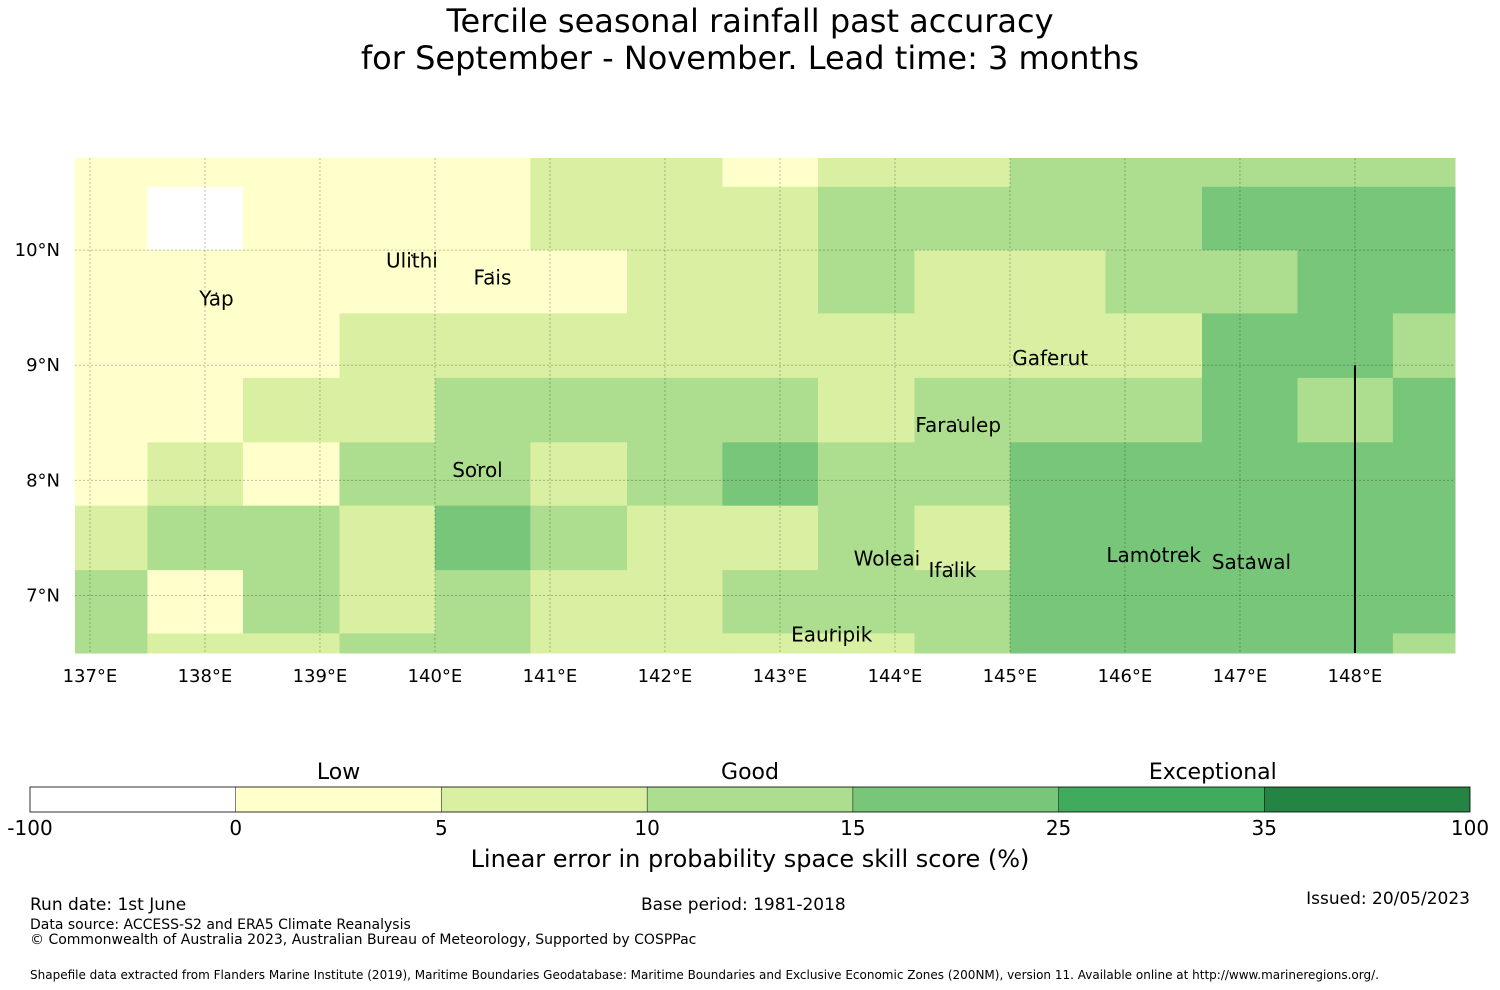 The width and height of the screenshot is (1500, 990). Describe the element at coordinates (412, 260) in the screenshot. I see `place-label: Ulithi` at that location.